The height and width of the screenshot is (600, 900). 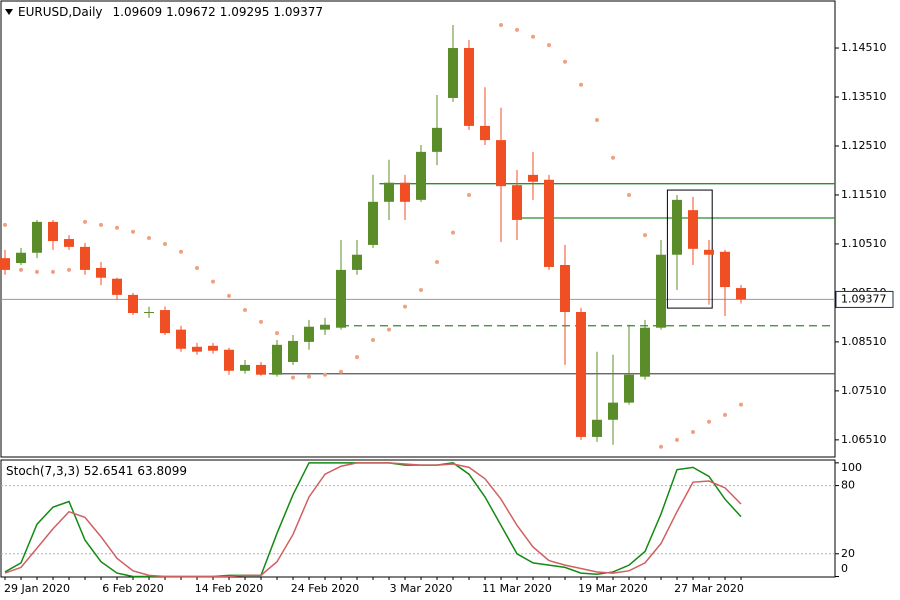 What do you see at coordinates (245, 12) in the screenshot?
I see `low-value: 1.09295` at bounding box center [245, 12].